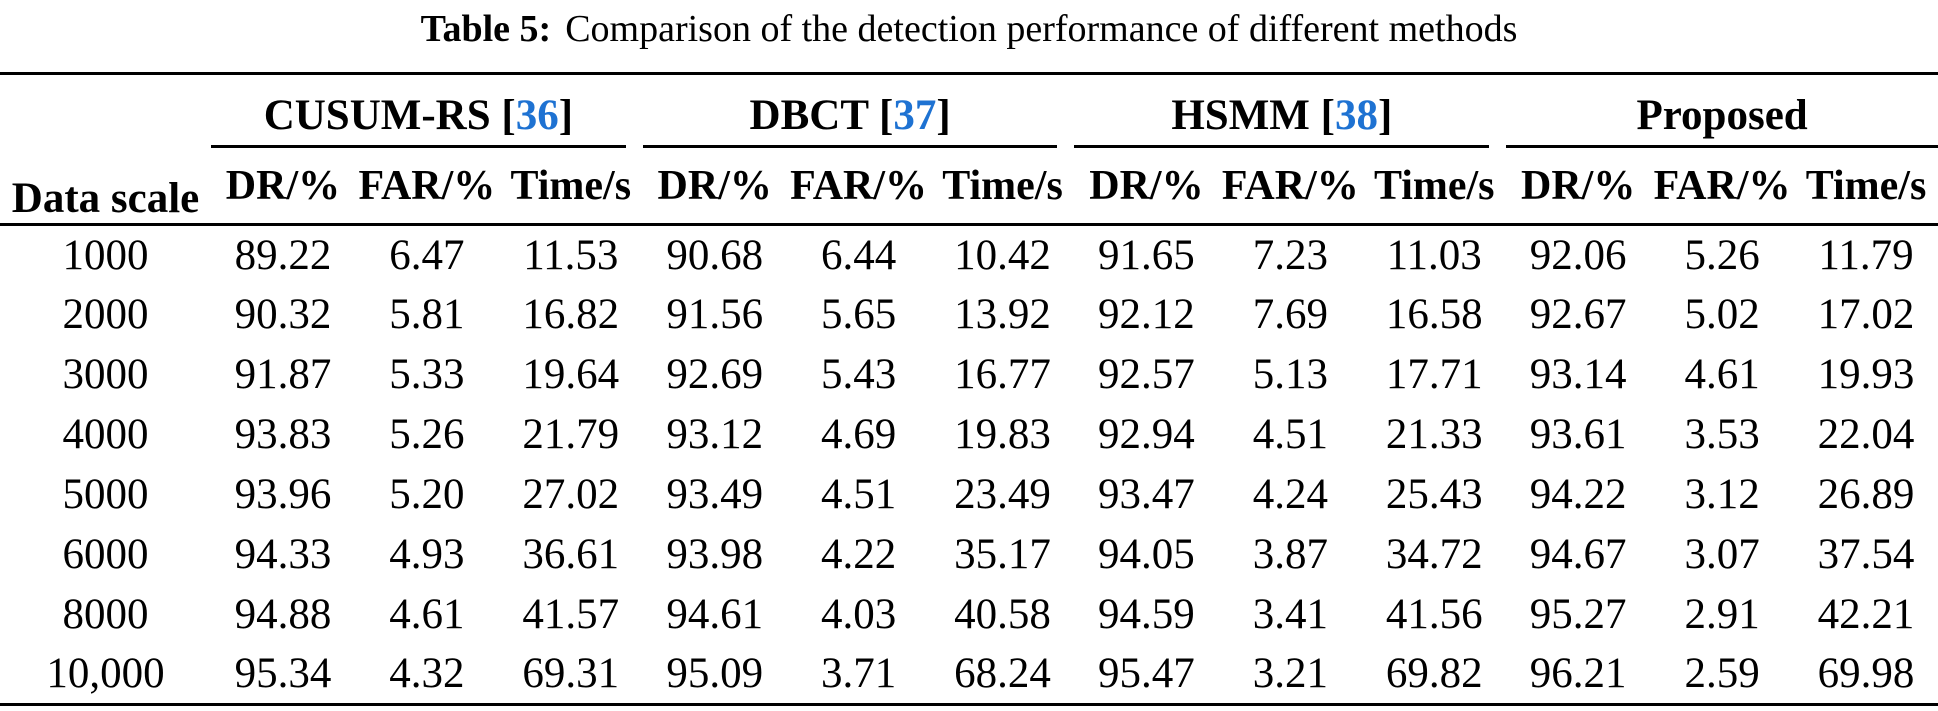 Image resolution: width=1938 pixels, height=711 pixels. What do you see at coordinates (105, 674) in the screenshot?
I see `data-scale-cell: 10,000` at bounding box center [105, 674].